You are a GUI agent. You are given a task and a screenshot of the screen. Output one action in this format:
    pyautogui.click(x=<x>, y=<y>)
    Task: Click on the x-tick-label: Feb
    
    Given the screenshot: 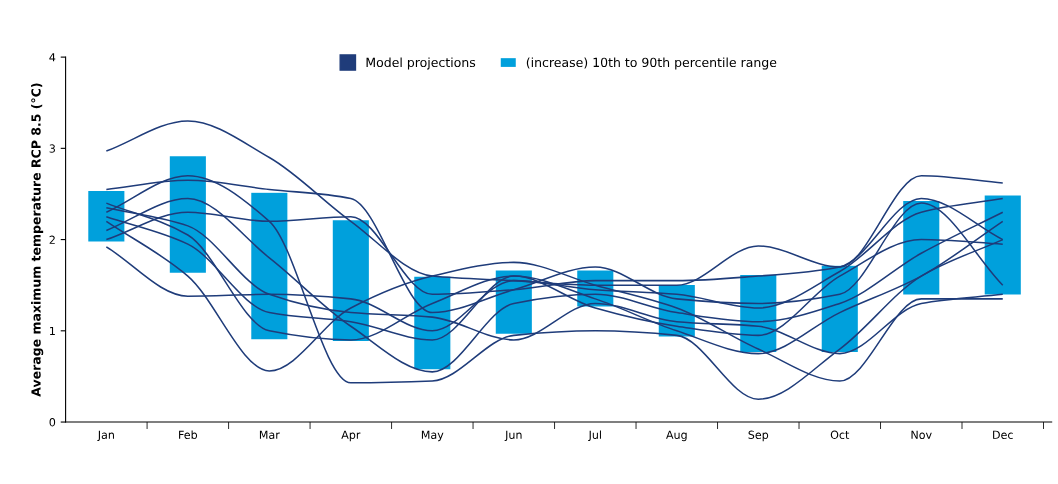 What is the action you would take?
    pyautogui.click(x=188, y=434)
    